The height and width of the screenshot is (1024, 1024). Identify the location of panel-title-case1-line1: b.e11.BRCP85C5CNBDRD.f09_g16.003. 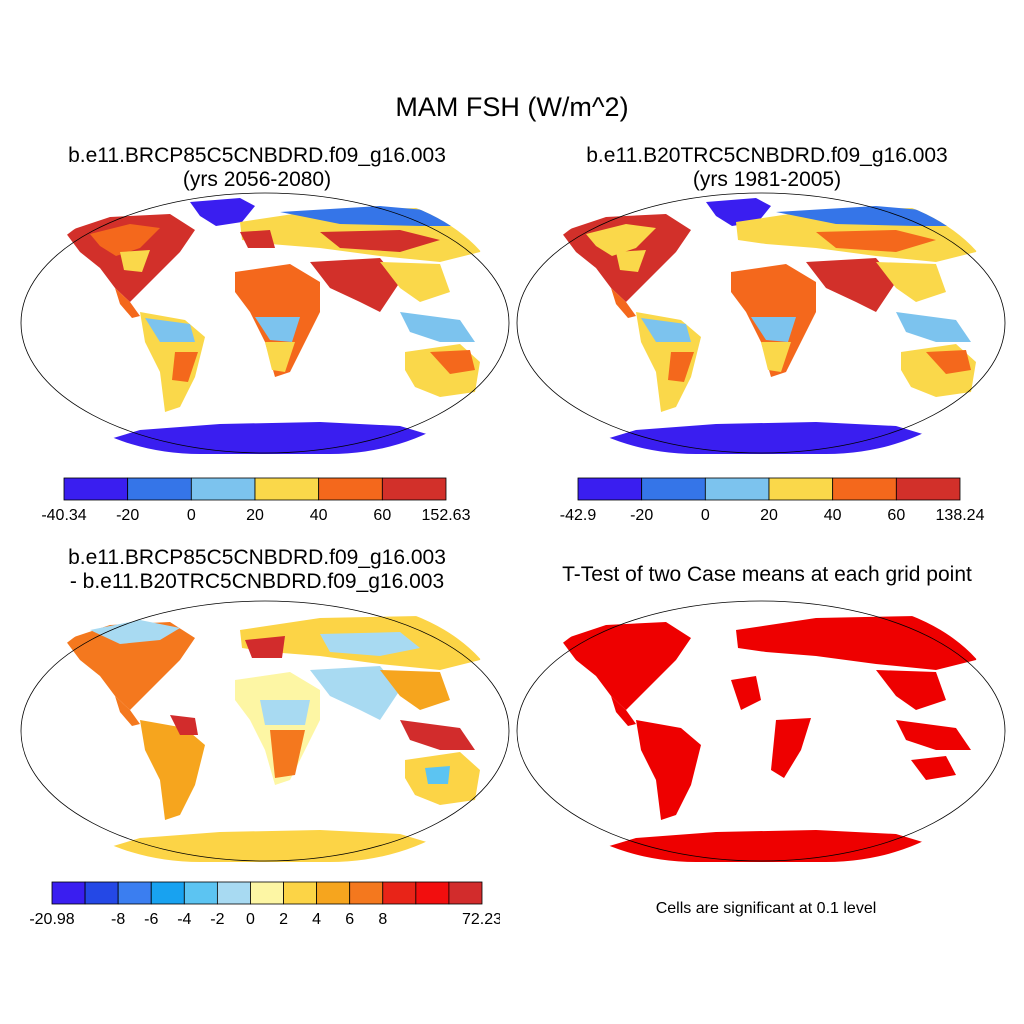
(257, 155).